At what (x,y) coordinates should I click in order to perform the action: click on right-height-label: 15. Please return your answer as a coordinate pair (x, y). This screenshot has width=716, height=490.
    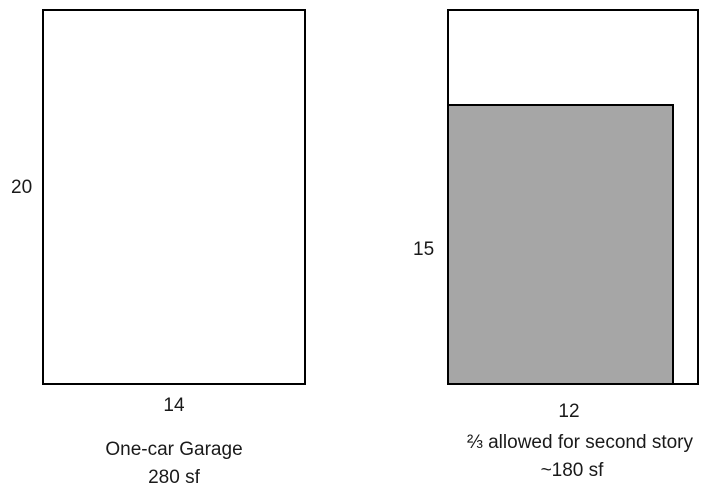
    Looking at the image, I should click on (424, 249).